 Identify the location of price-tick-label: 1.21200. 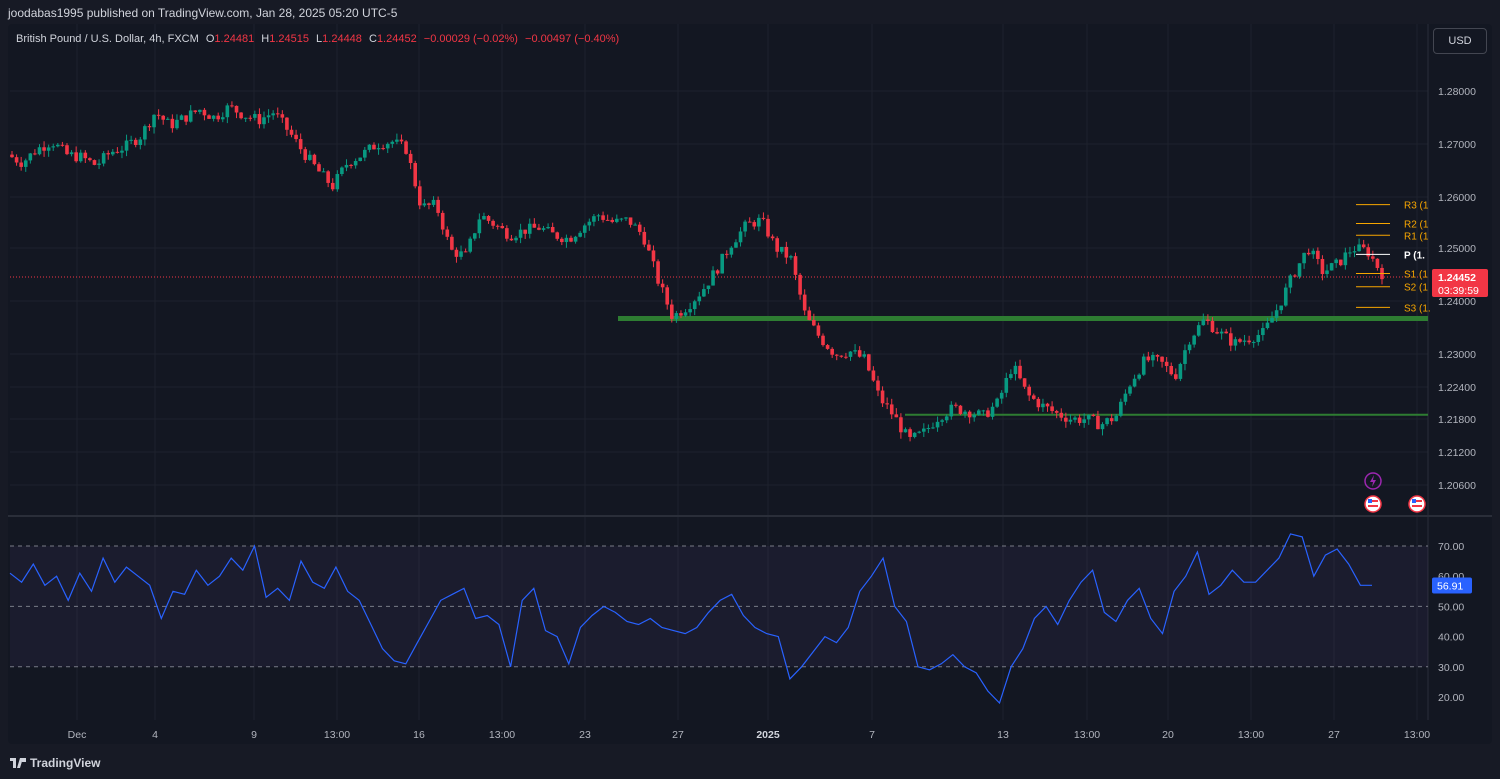
(1457, 453).